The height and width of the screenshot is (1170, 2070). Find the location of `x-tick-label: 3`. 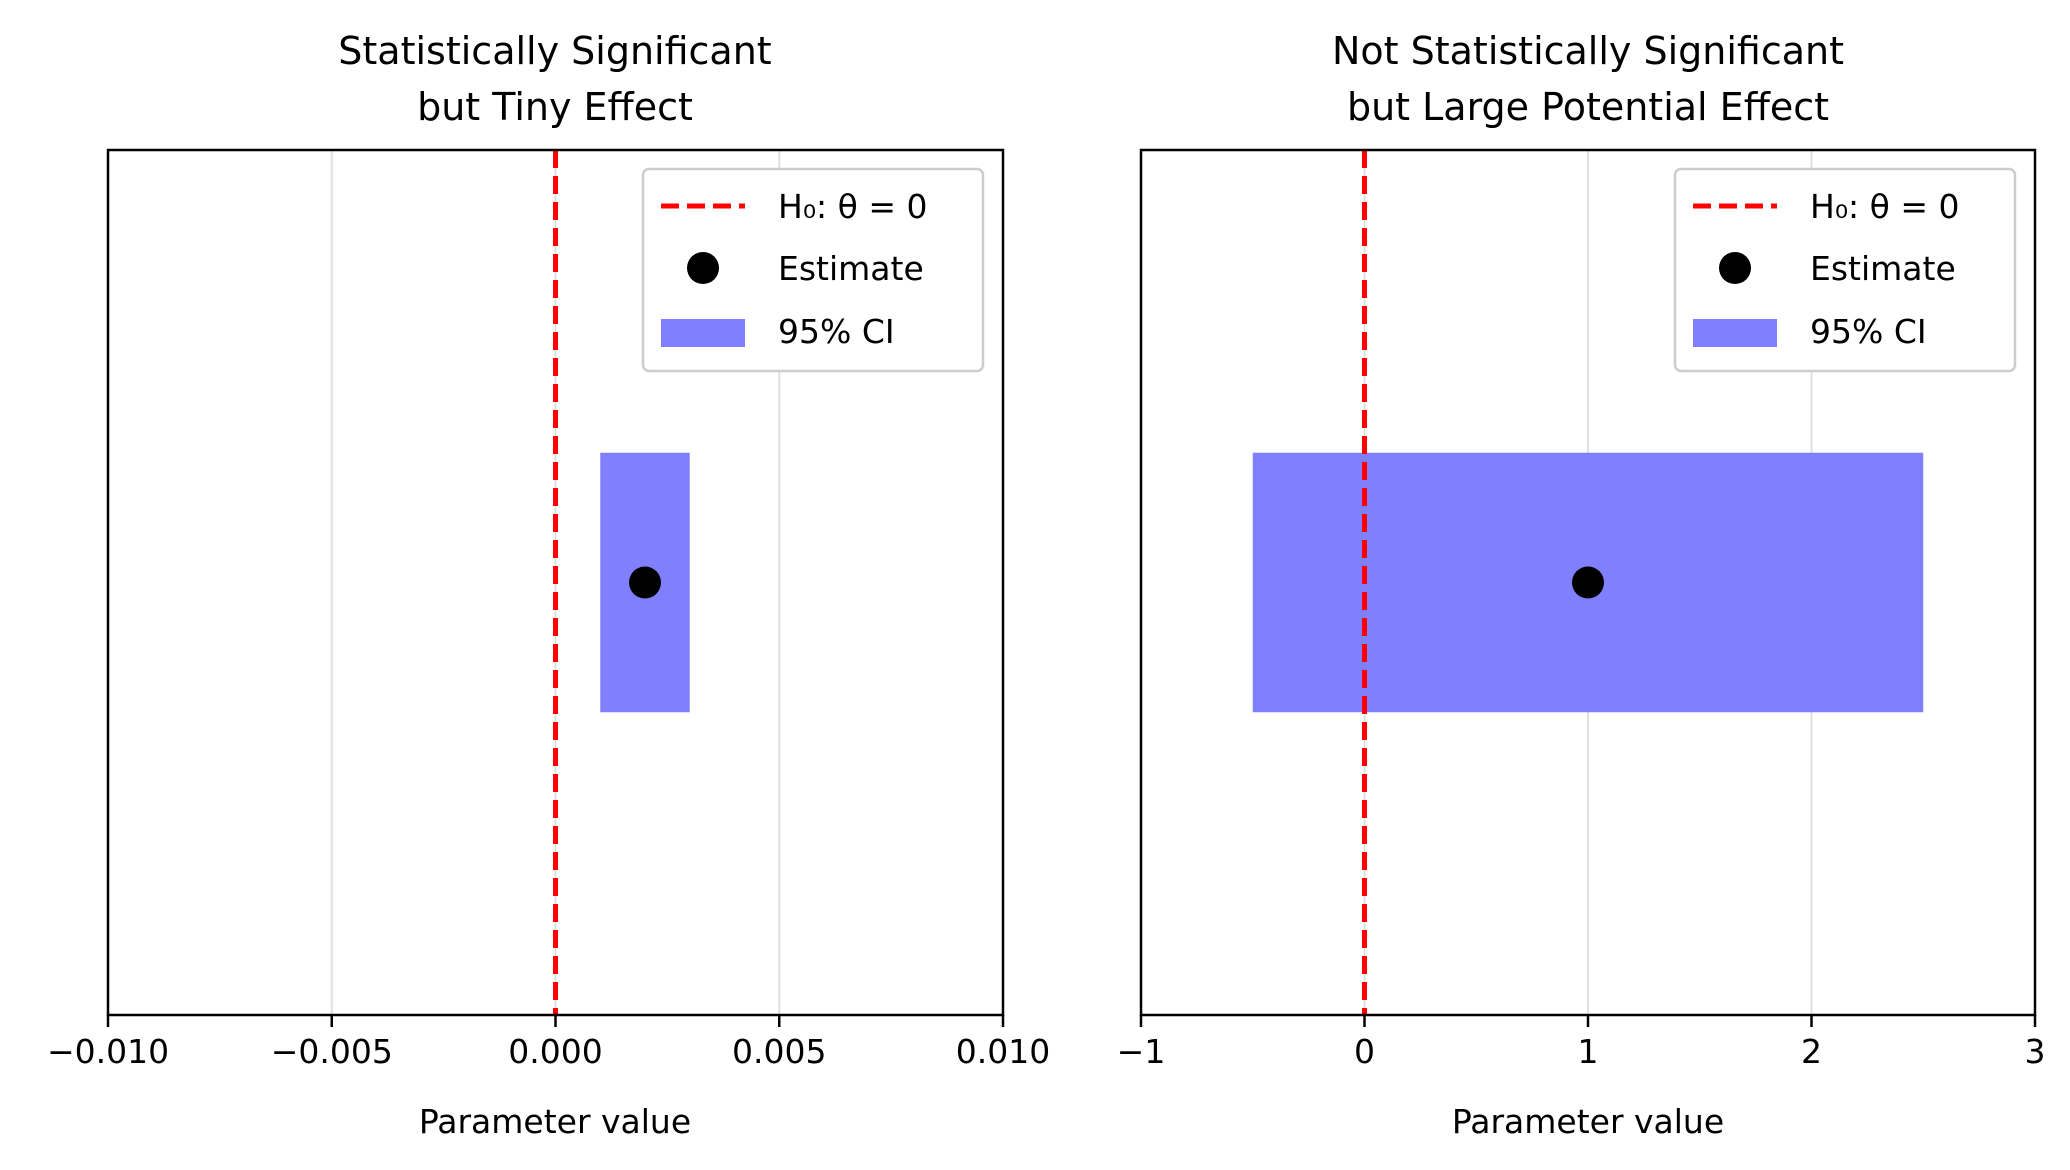

x-tick-label: 3 is located at coordinates (2035, 1051).